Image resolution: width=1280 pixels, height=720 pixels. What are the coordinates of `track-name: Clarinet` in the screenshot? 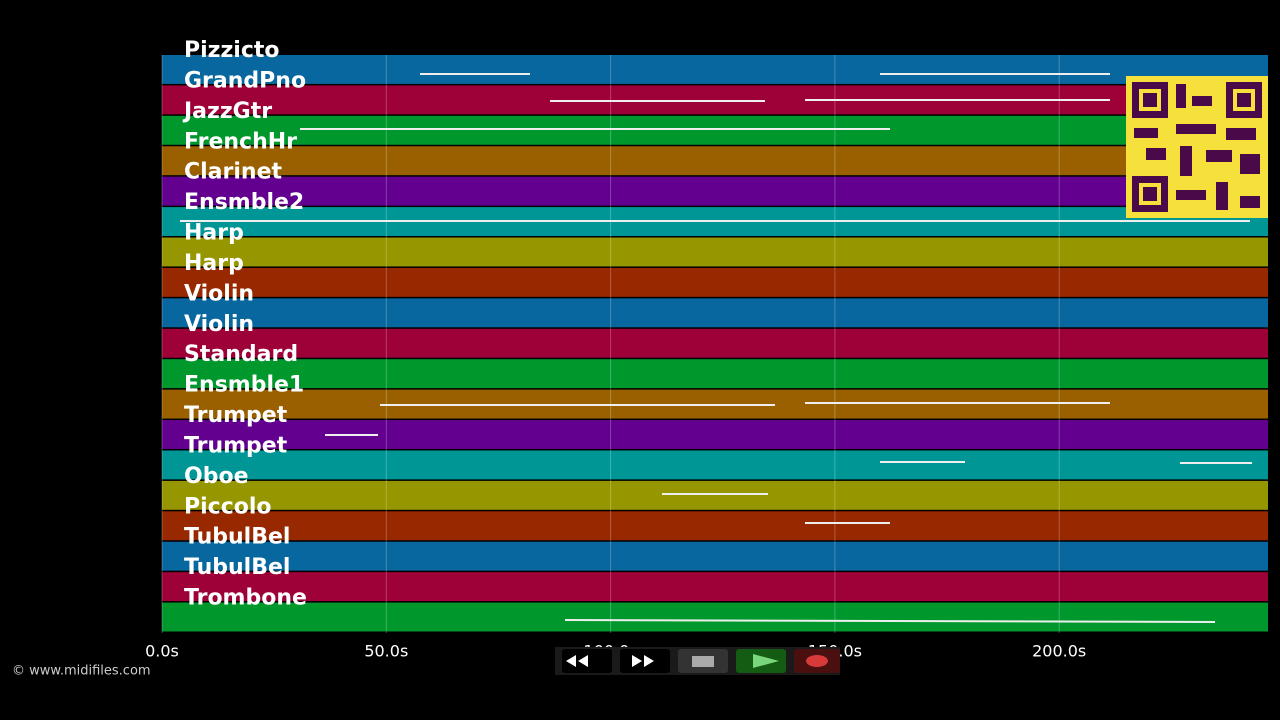 It's located at (233, 172).